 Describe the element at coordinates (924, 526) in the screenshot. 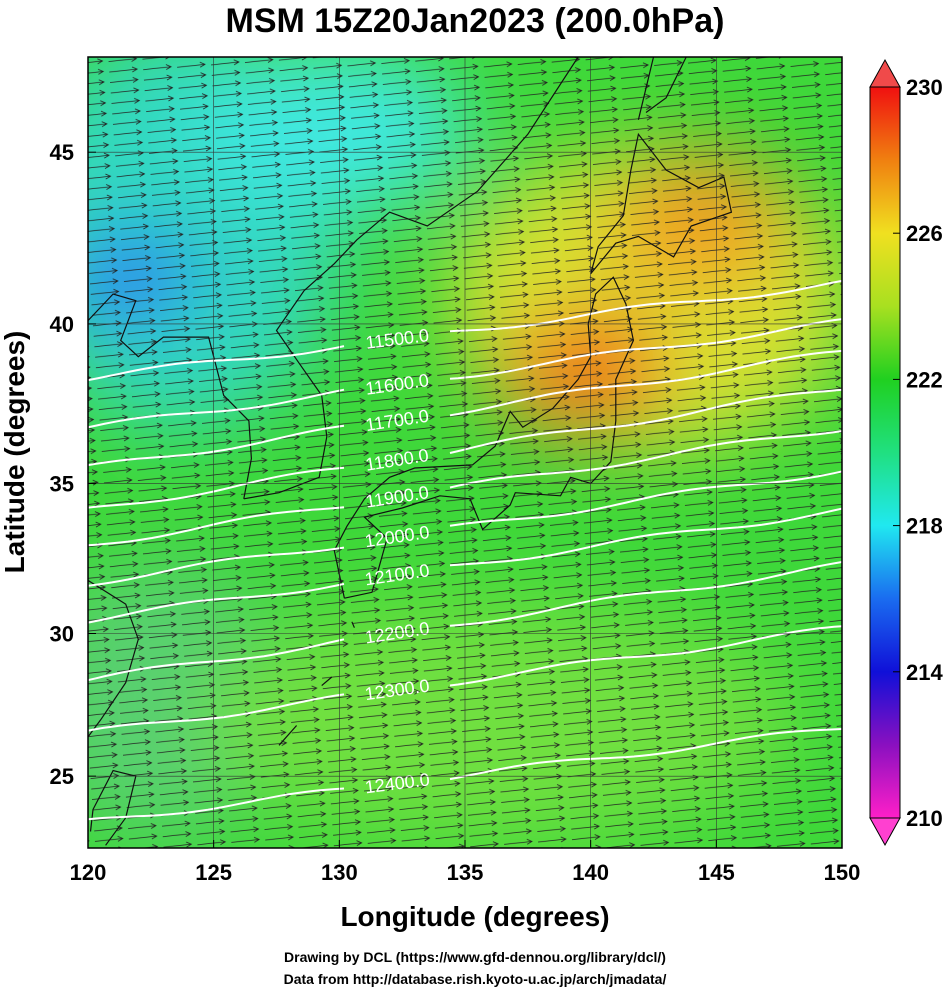

I see `colorbar-tick-label: 218` at that location.